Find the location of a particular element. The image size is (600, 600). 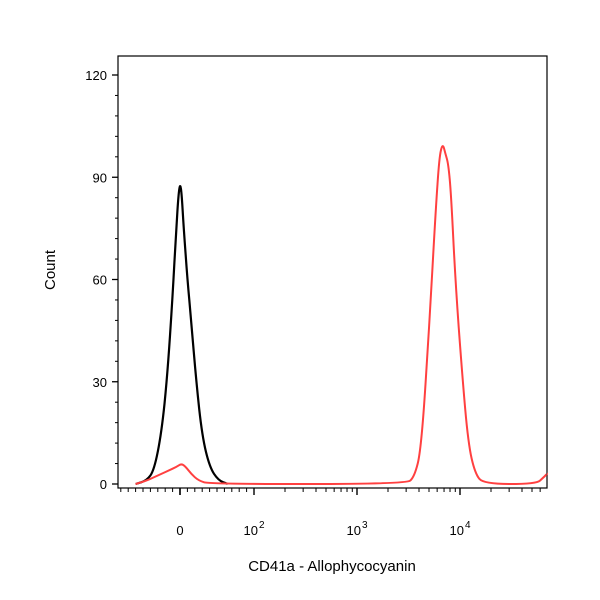

y-axis: 0 30 60 90 120 is located at coordinates (101, 280).